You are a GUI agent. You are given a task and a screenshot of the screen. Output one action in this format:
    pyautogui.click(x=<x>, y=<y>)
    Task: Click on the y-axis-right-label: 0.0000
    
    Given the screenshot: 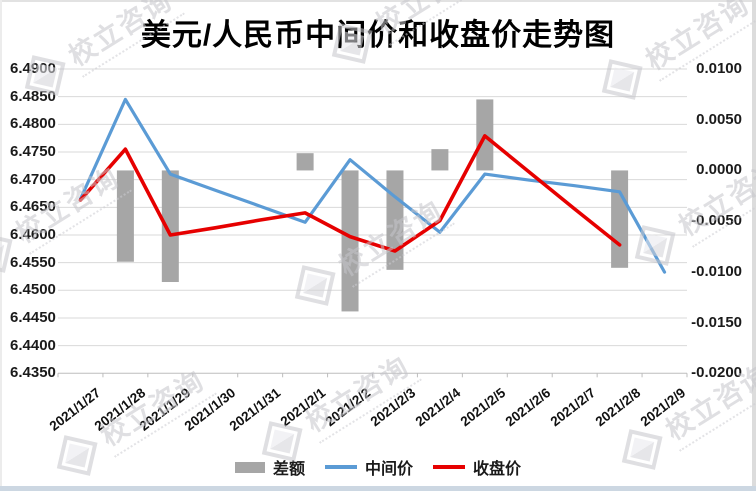 What is the action you would take?
    pyautogui.click(x=719, y=170)
    